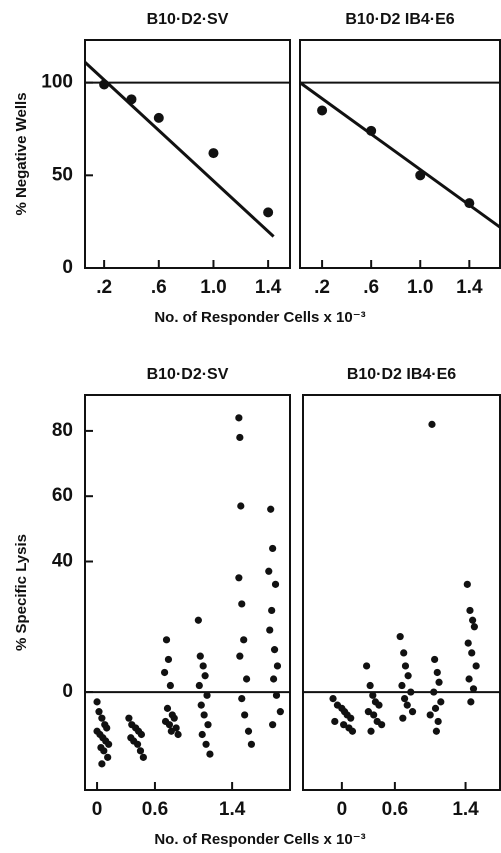  I want to click on fit-line, so click(179, 149).